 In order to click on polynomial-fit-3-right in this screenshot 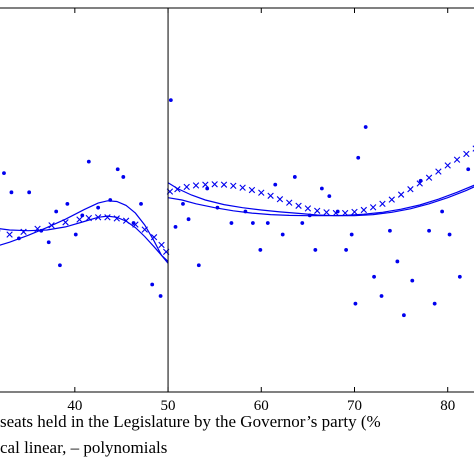, I will do `click(321, 200)`.